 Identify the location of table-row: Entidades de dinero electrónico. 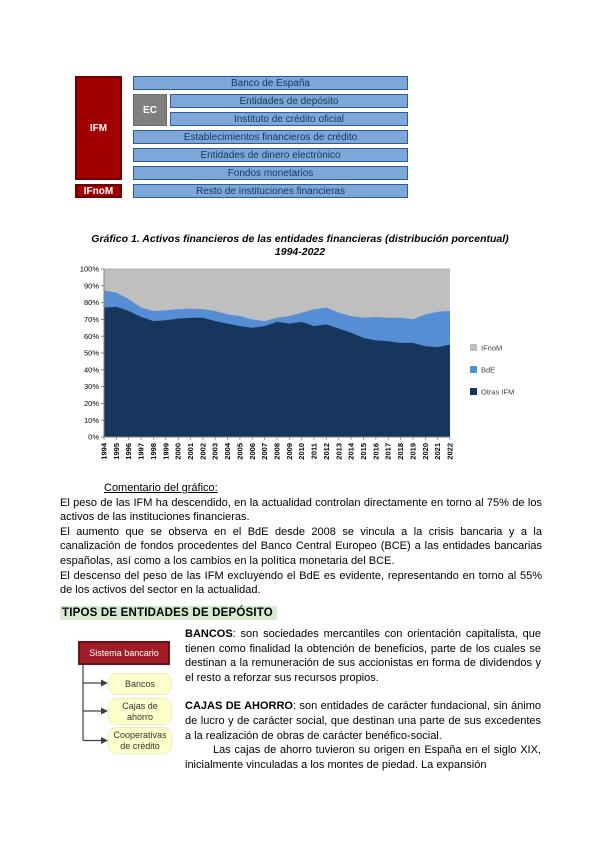
(270, 155).